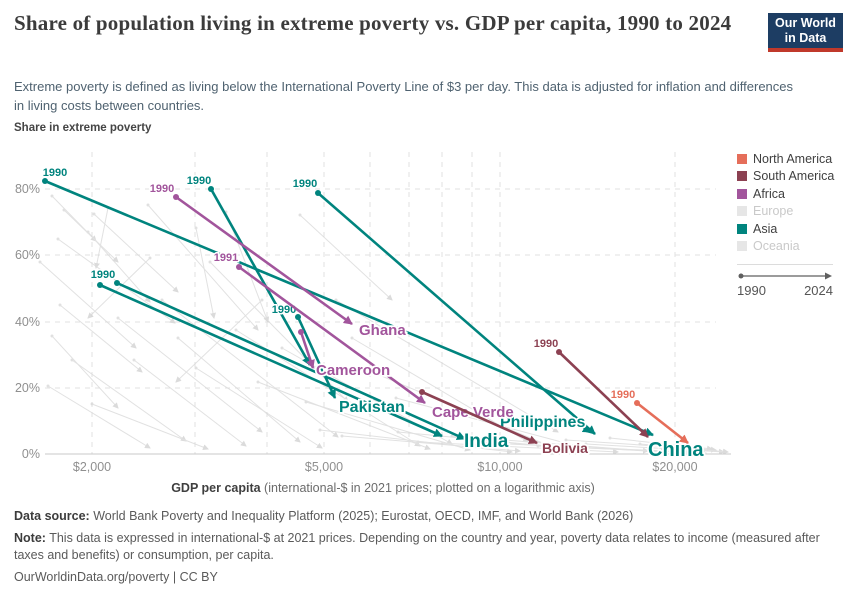 The width and height of the screenshot is (850, 600). I want to click on start-dot-pakistan, so click(298, 317).